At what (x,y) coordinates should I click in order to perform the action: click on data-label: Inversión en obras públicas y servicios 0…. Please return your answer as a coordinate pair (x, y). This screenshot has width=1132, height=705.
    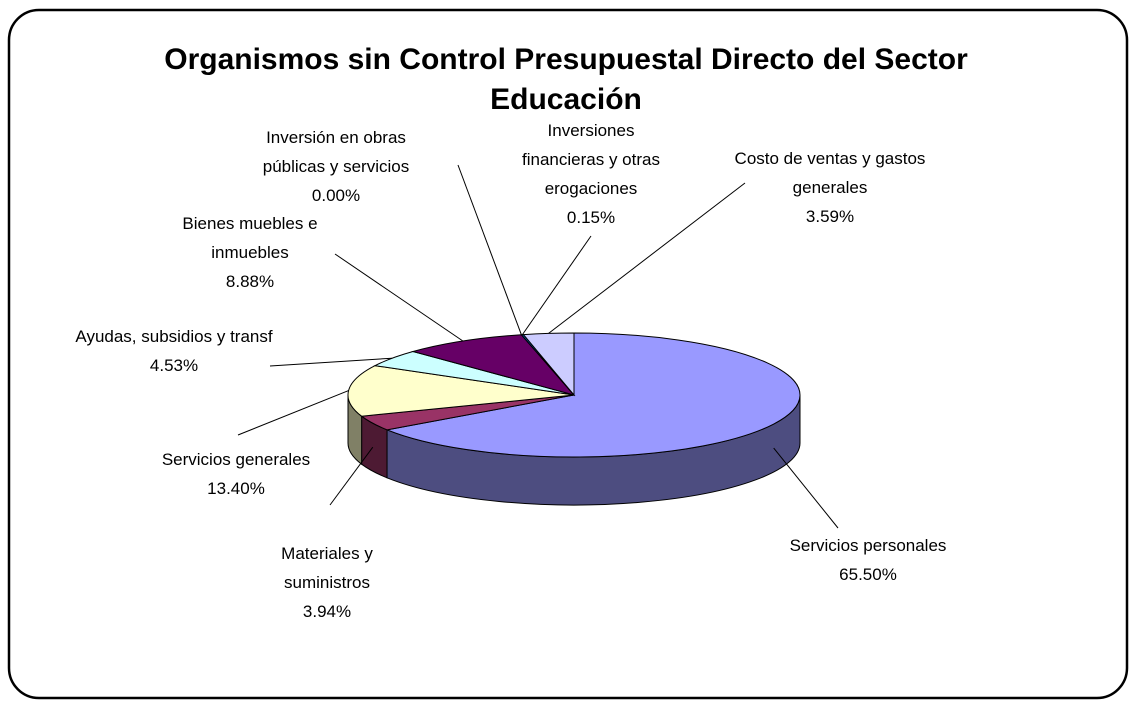
    Looking at the image, I should click on (336, 166).